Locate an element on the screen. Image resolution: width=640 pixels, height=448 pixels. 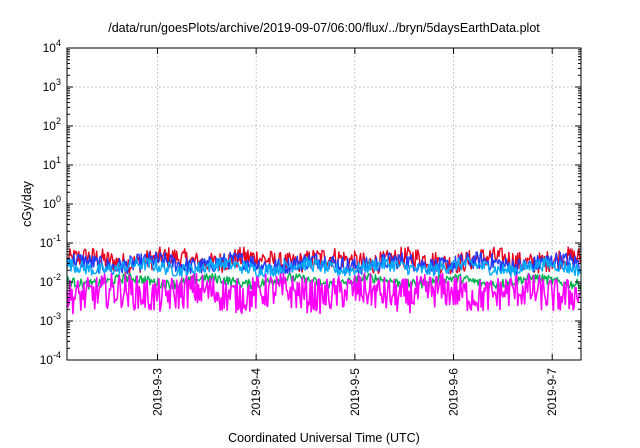
y-tick-label: 10⁻² is located at coordinates (50, 280).